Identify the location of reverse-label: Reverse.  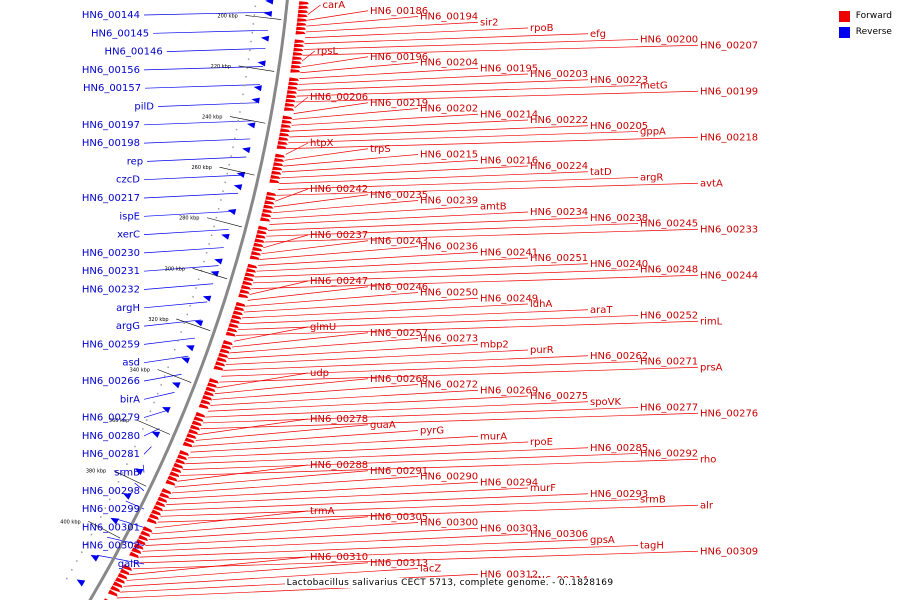
(873, 32).